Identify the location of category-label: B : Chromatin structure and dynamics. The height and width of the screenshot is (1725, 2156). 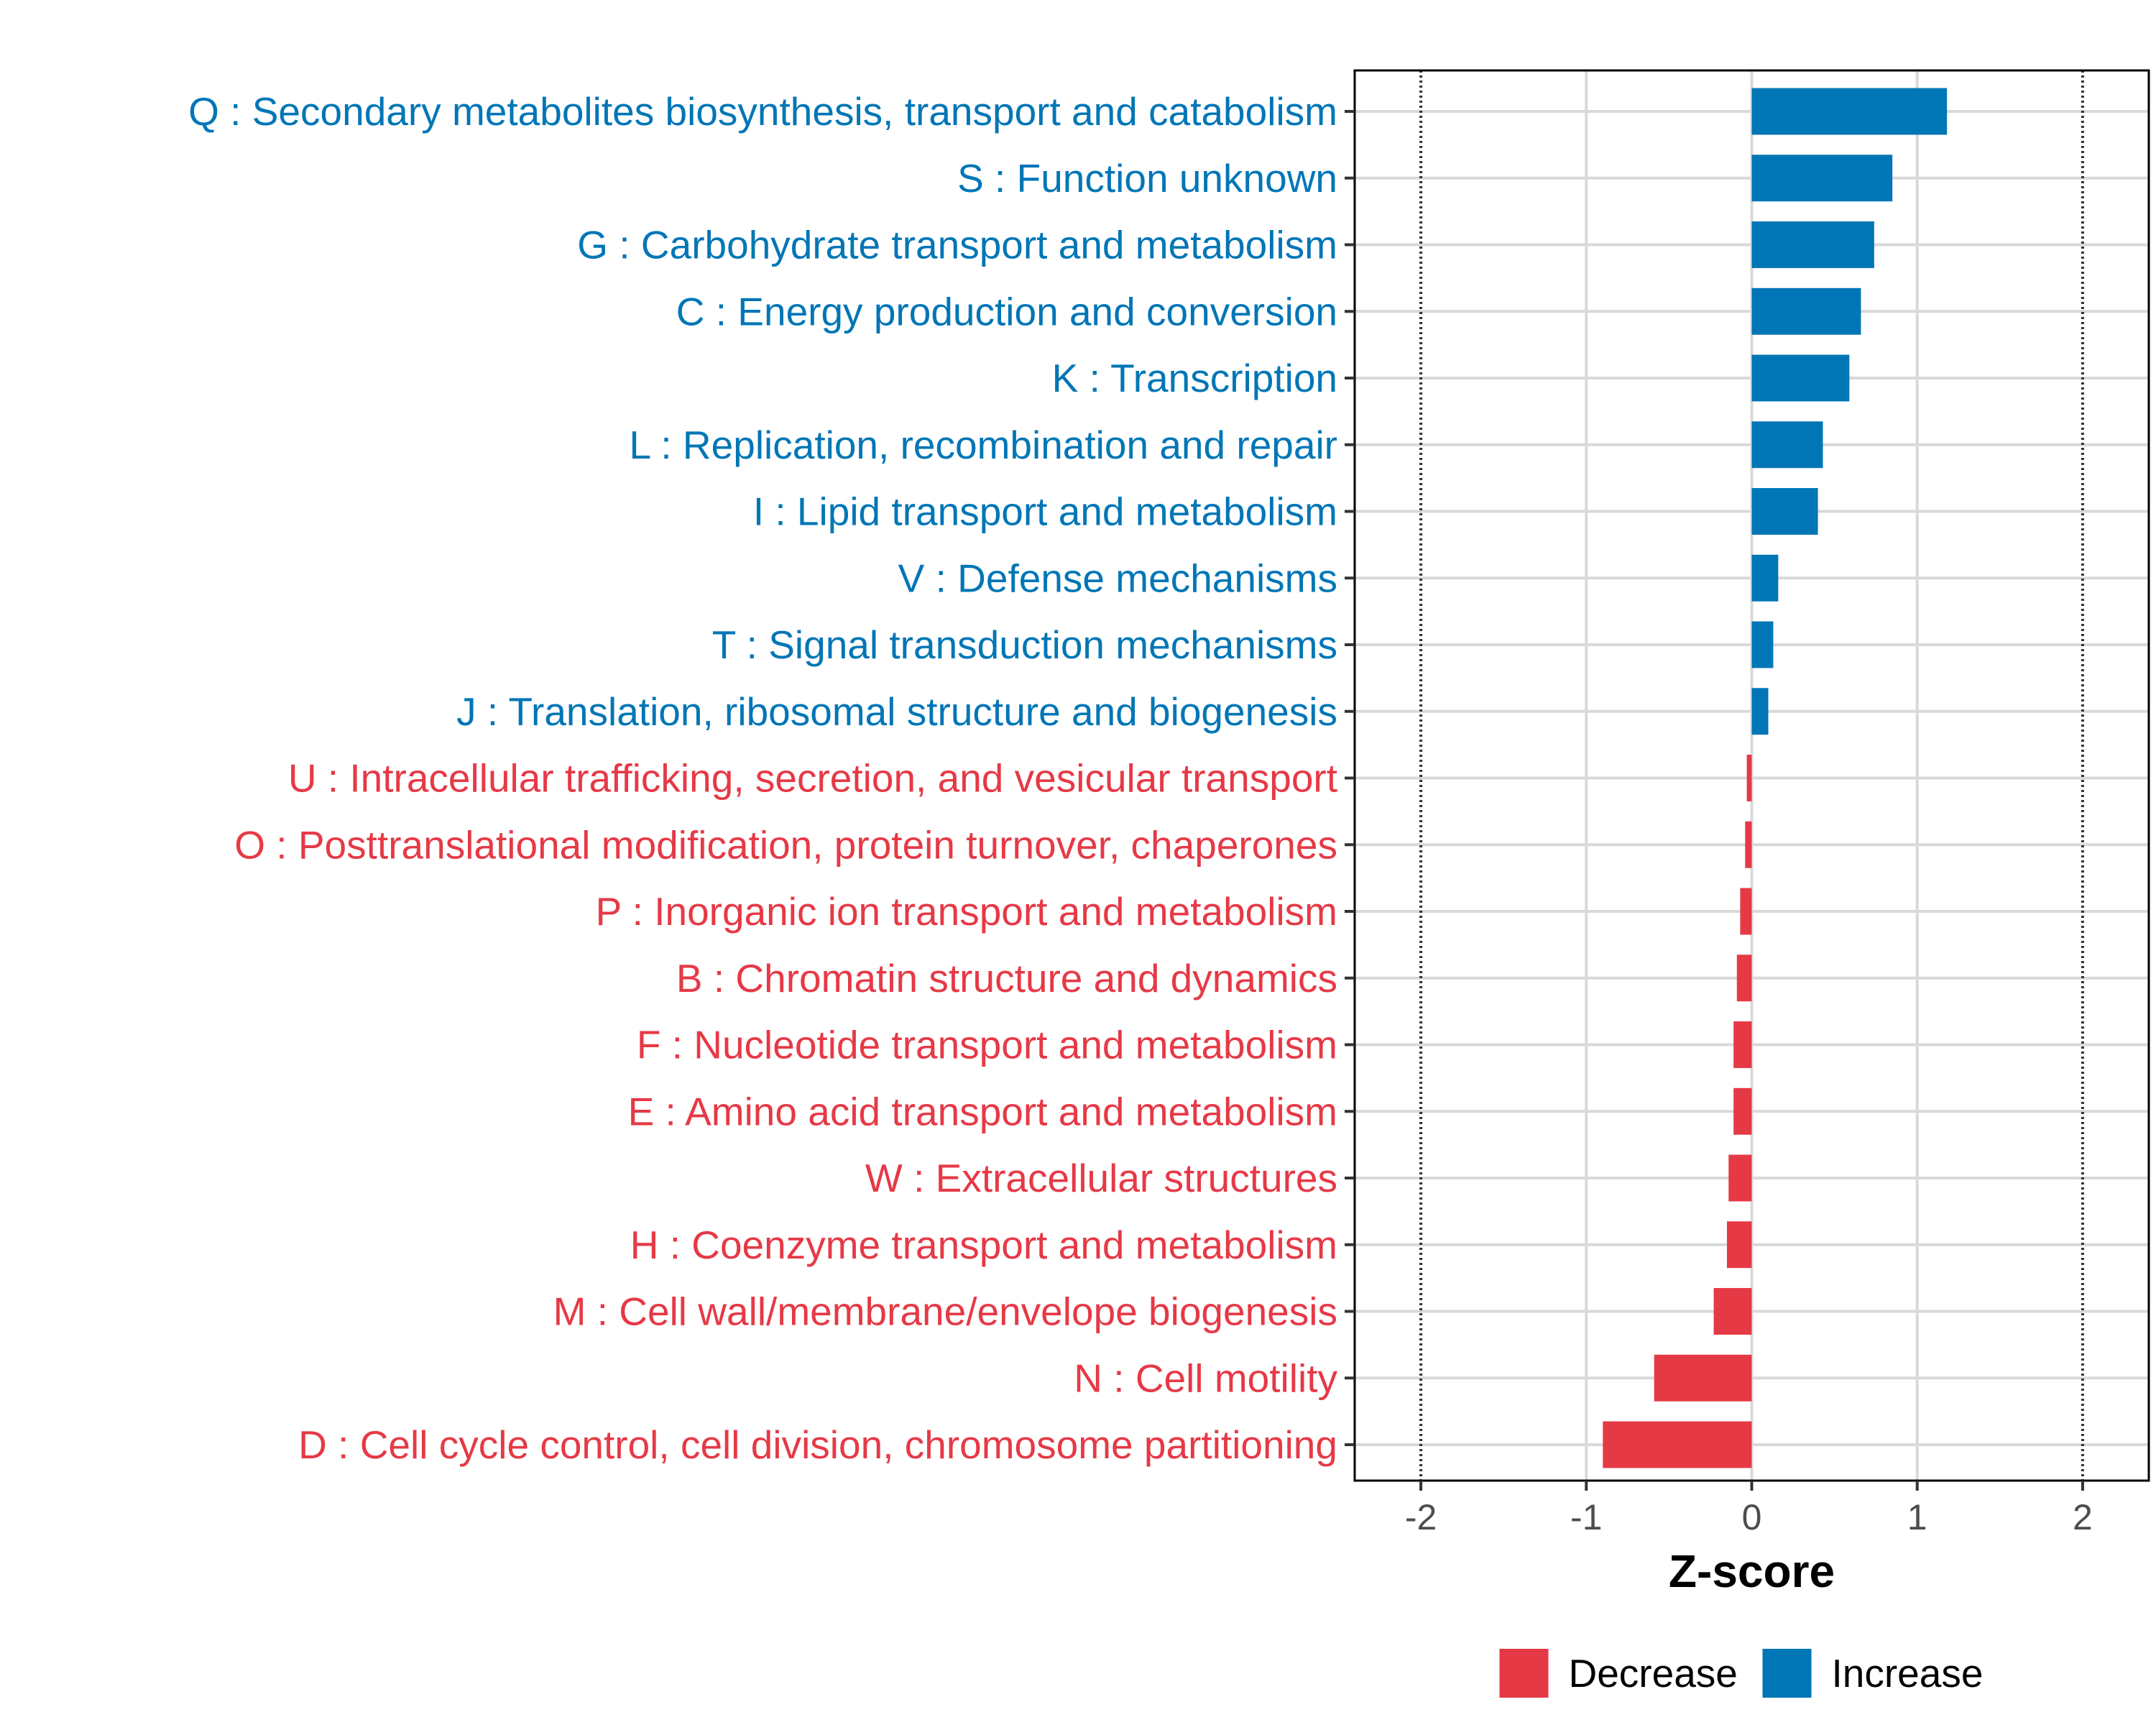
(1007, 978).